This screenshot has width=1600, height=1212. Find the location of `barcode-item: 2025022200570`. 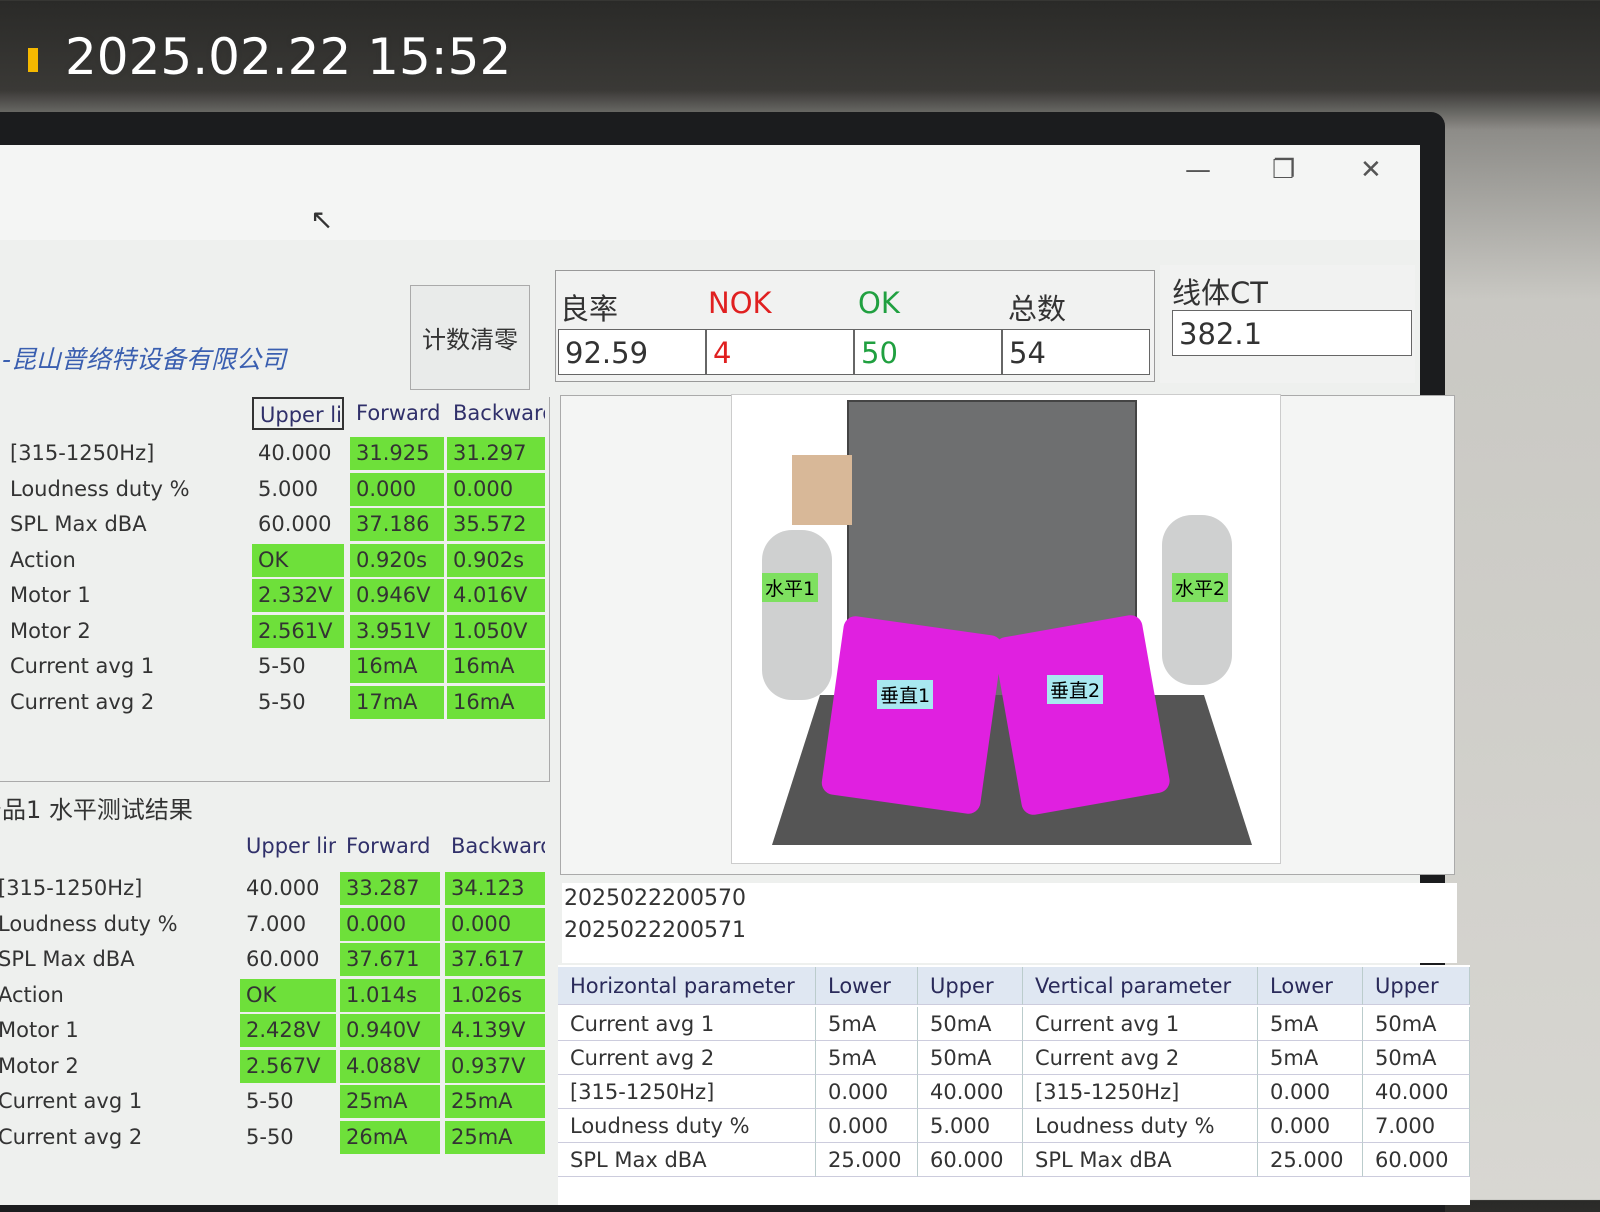

barcode-item: 2025022200570 is located at coordinates (655, 898).